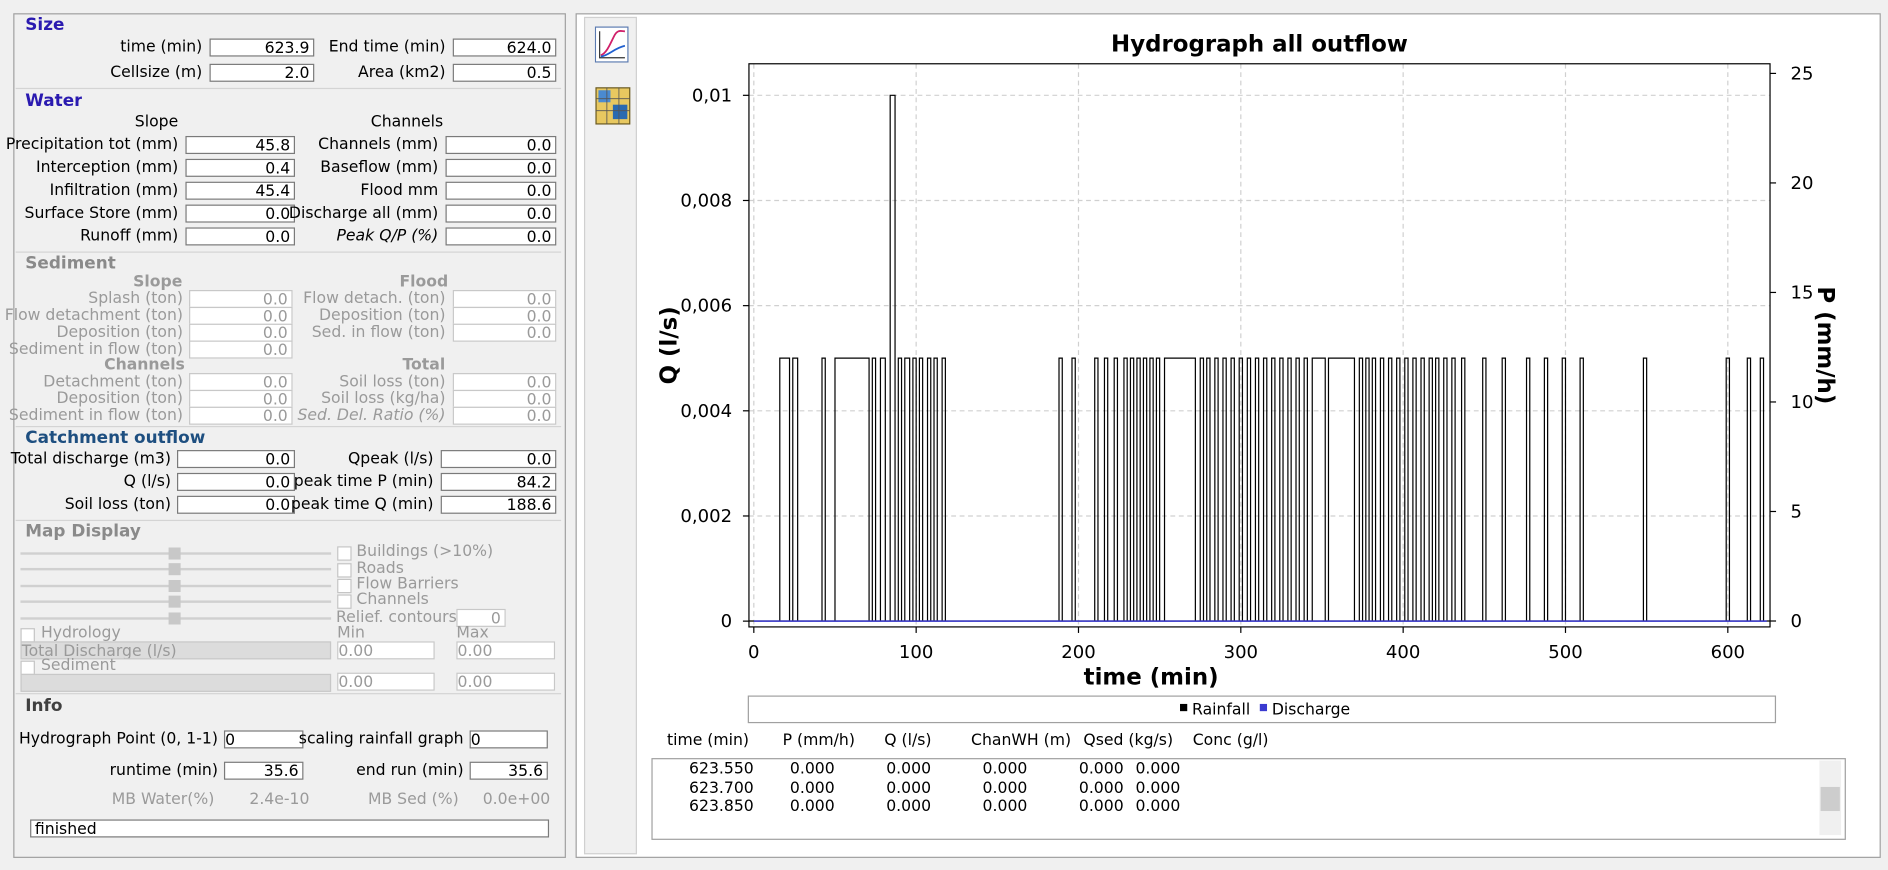 The image size is (1888, 870). What do you see at coordinates (613, 106) in the screenshot?
I see `map-tab-icon` at bounding box center [613, 106].